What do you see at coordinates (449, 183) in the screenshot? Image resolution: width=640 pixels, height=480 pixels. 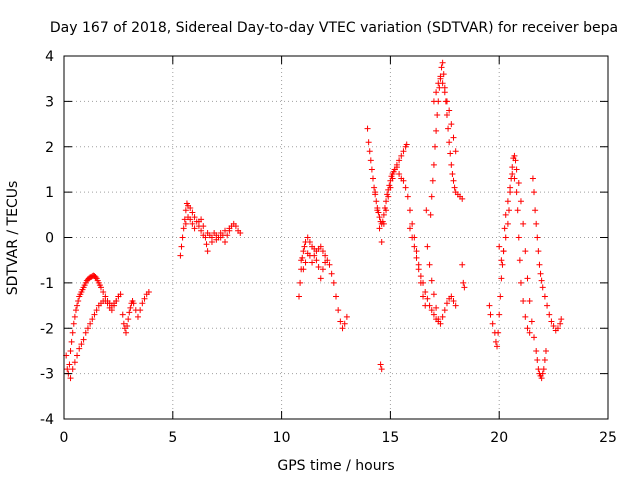 I see `series-sat-l` at bounding box center [449, 183].